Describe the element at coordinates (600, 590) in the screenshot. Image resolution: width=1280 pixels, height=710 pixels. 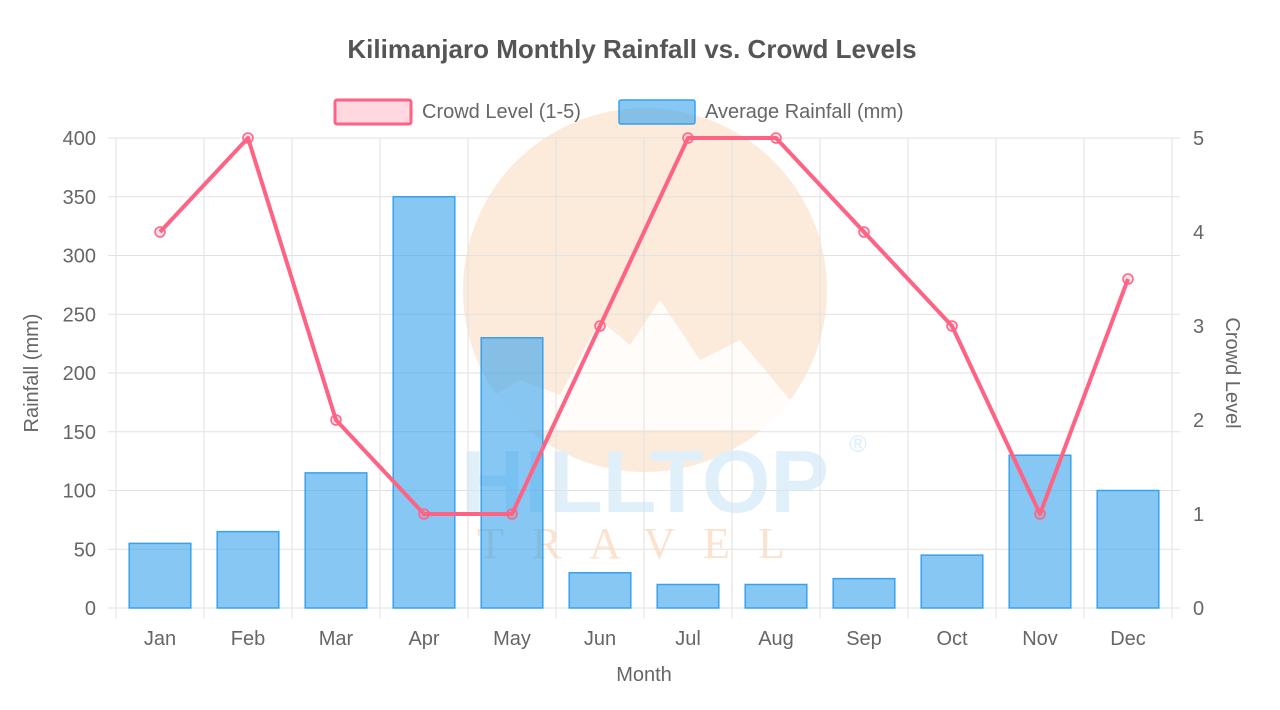
I see `bar-jun` at that location.